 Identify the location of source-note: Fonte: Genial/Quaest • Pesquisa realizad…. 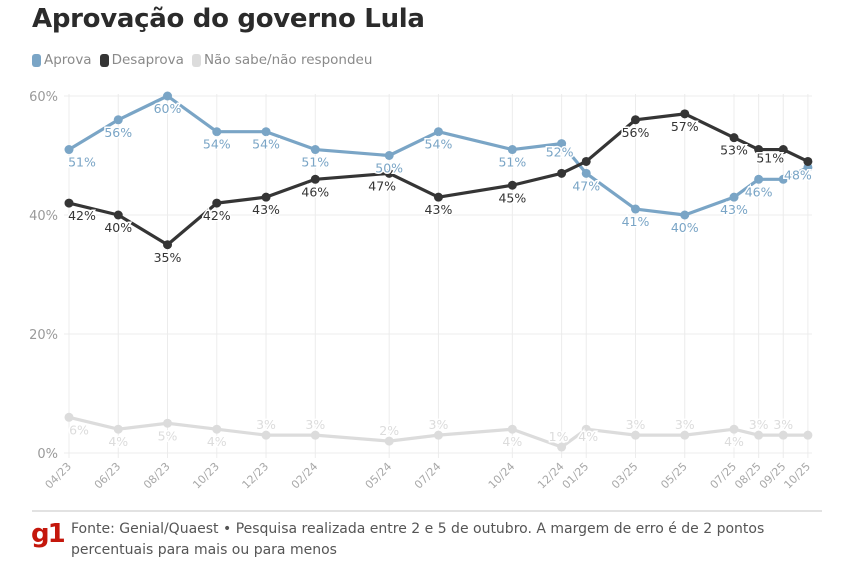
(418, 539).